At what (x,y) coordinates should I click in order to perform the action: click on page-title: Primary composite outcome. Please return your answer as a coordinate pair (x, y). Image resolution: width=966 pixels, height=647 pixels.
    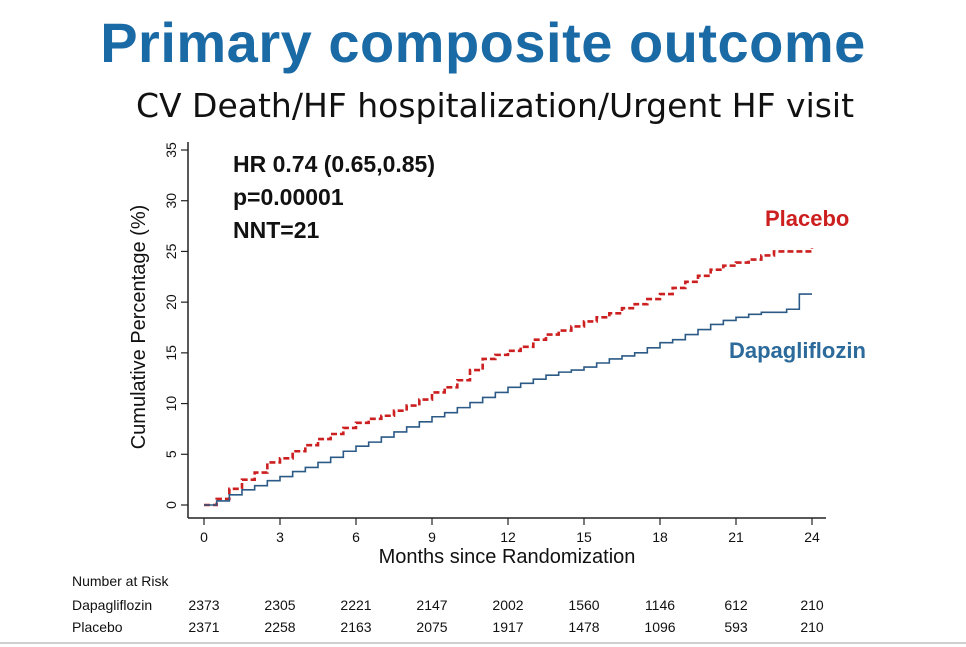
    Looking at the image, I should click on (483, 42).